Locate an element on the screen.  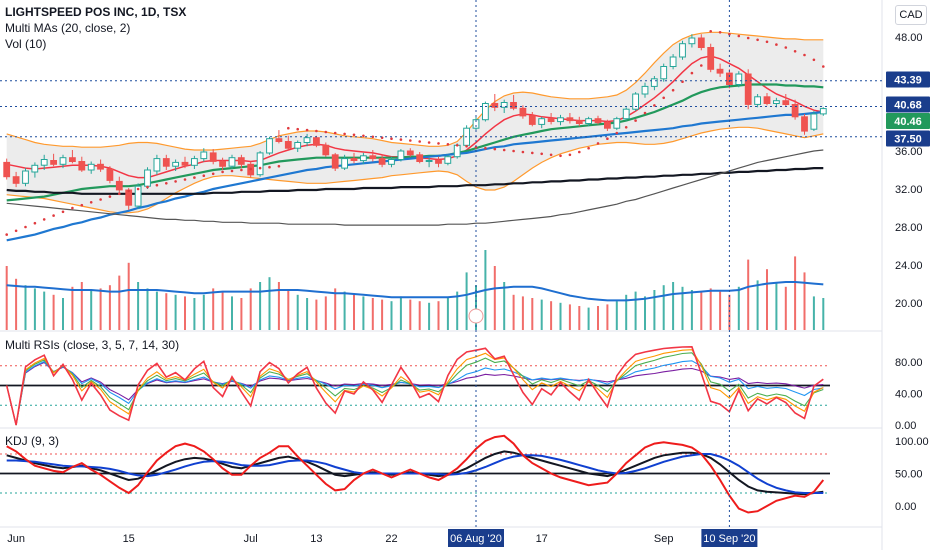
rsi-tick-label: 80.00 is located at coordinates (909, 363).